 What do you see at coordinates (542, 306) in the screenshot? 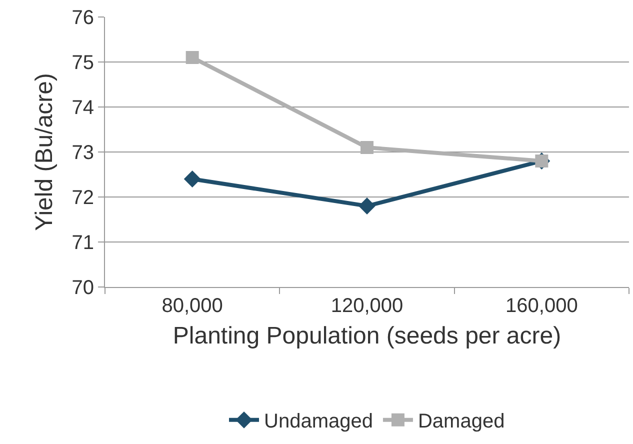
I see `x-tick-label: 160,000` at bounding box center [542, 306].